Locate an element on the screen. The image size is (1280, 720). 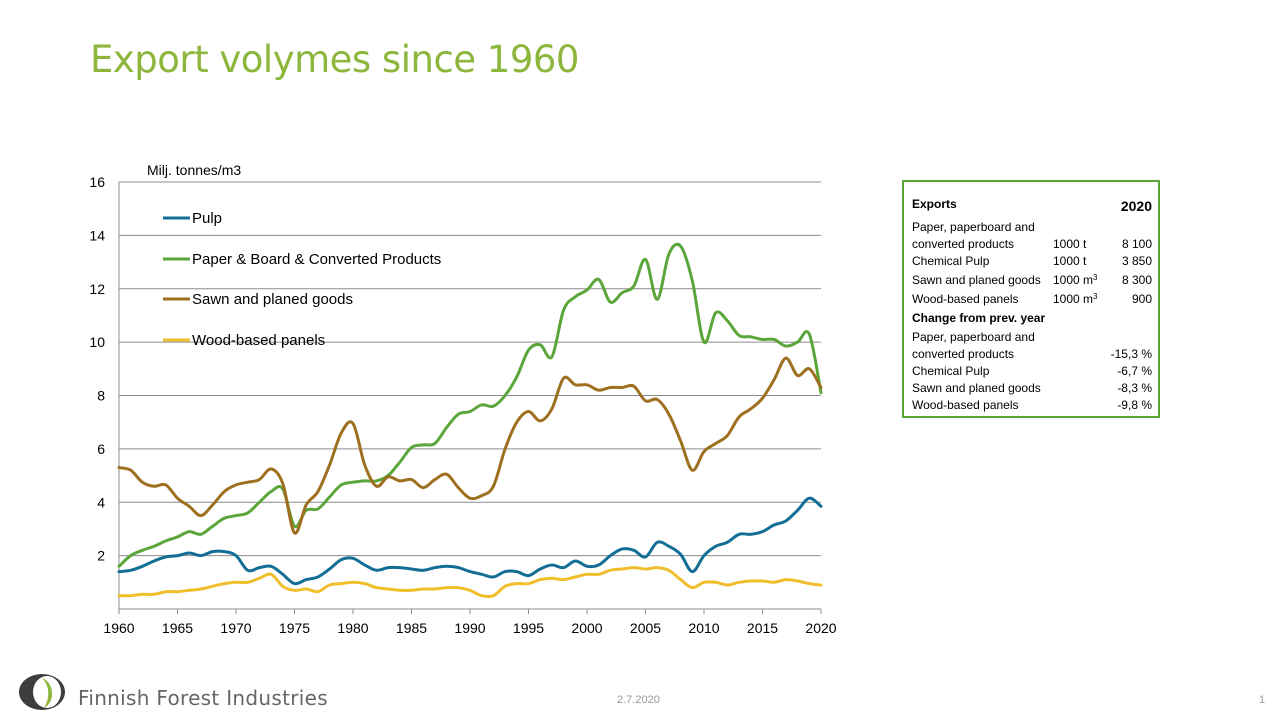
y-tick-label: 12 is located at coordinates (97, 289).